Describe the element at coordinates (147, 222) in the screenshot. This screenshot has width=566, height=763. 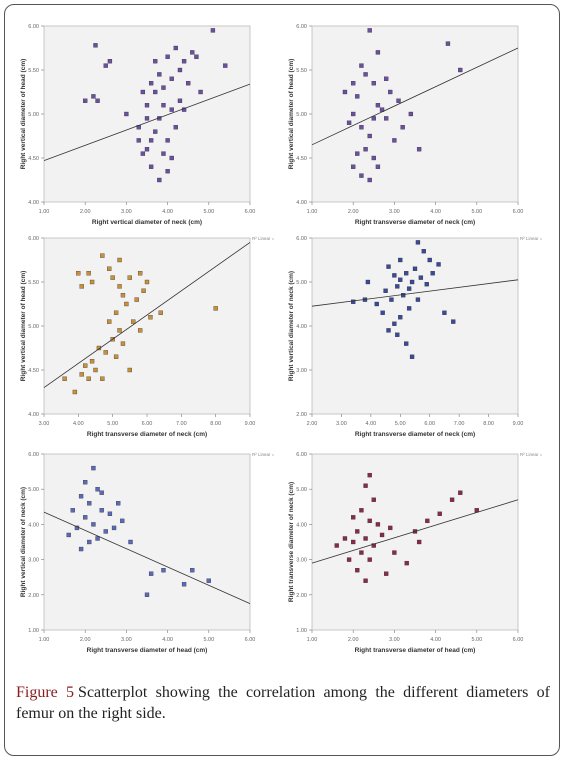
I see `x-axis-label: Right vertical diameter of neck (cm)` at that location.